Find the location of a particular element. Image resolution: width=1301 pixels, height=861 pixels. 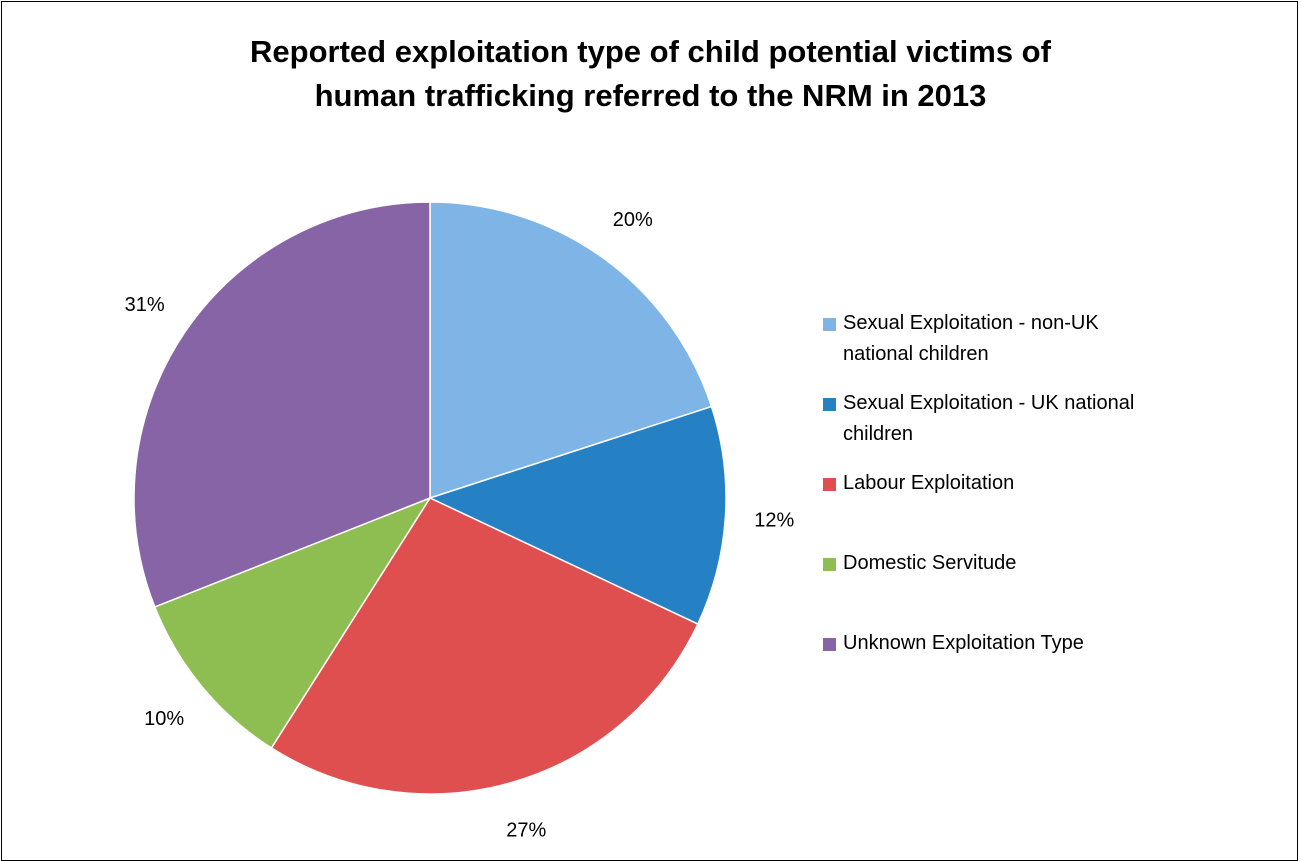

legend-label-line: national children is located at coordinates (916, 354).